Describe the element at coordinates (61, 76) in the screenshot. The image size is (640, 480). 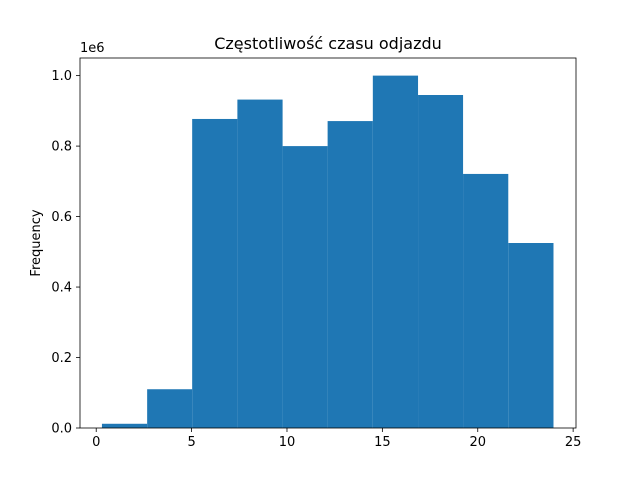
I see `y-tick-label: 1.0` at that location.